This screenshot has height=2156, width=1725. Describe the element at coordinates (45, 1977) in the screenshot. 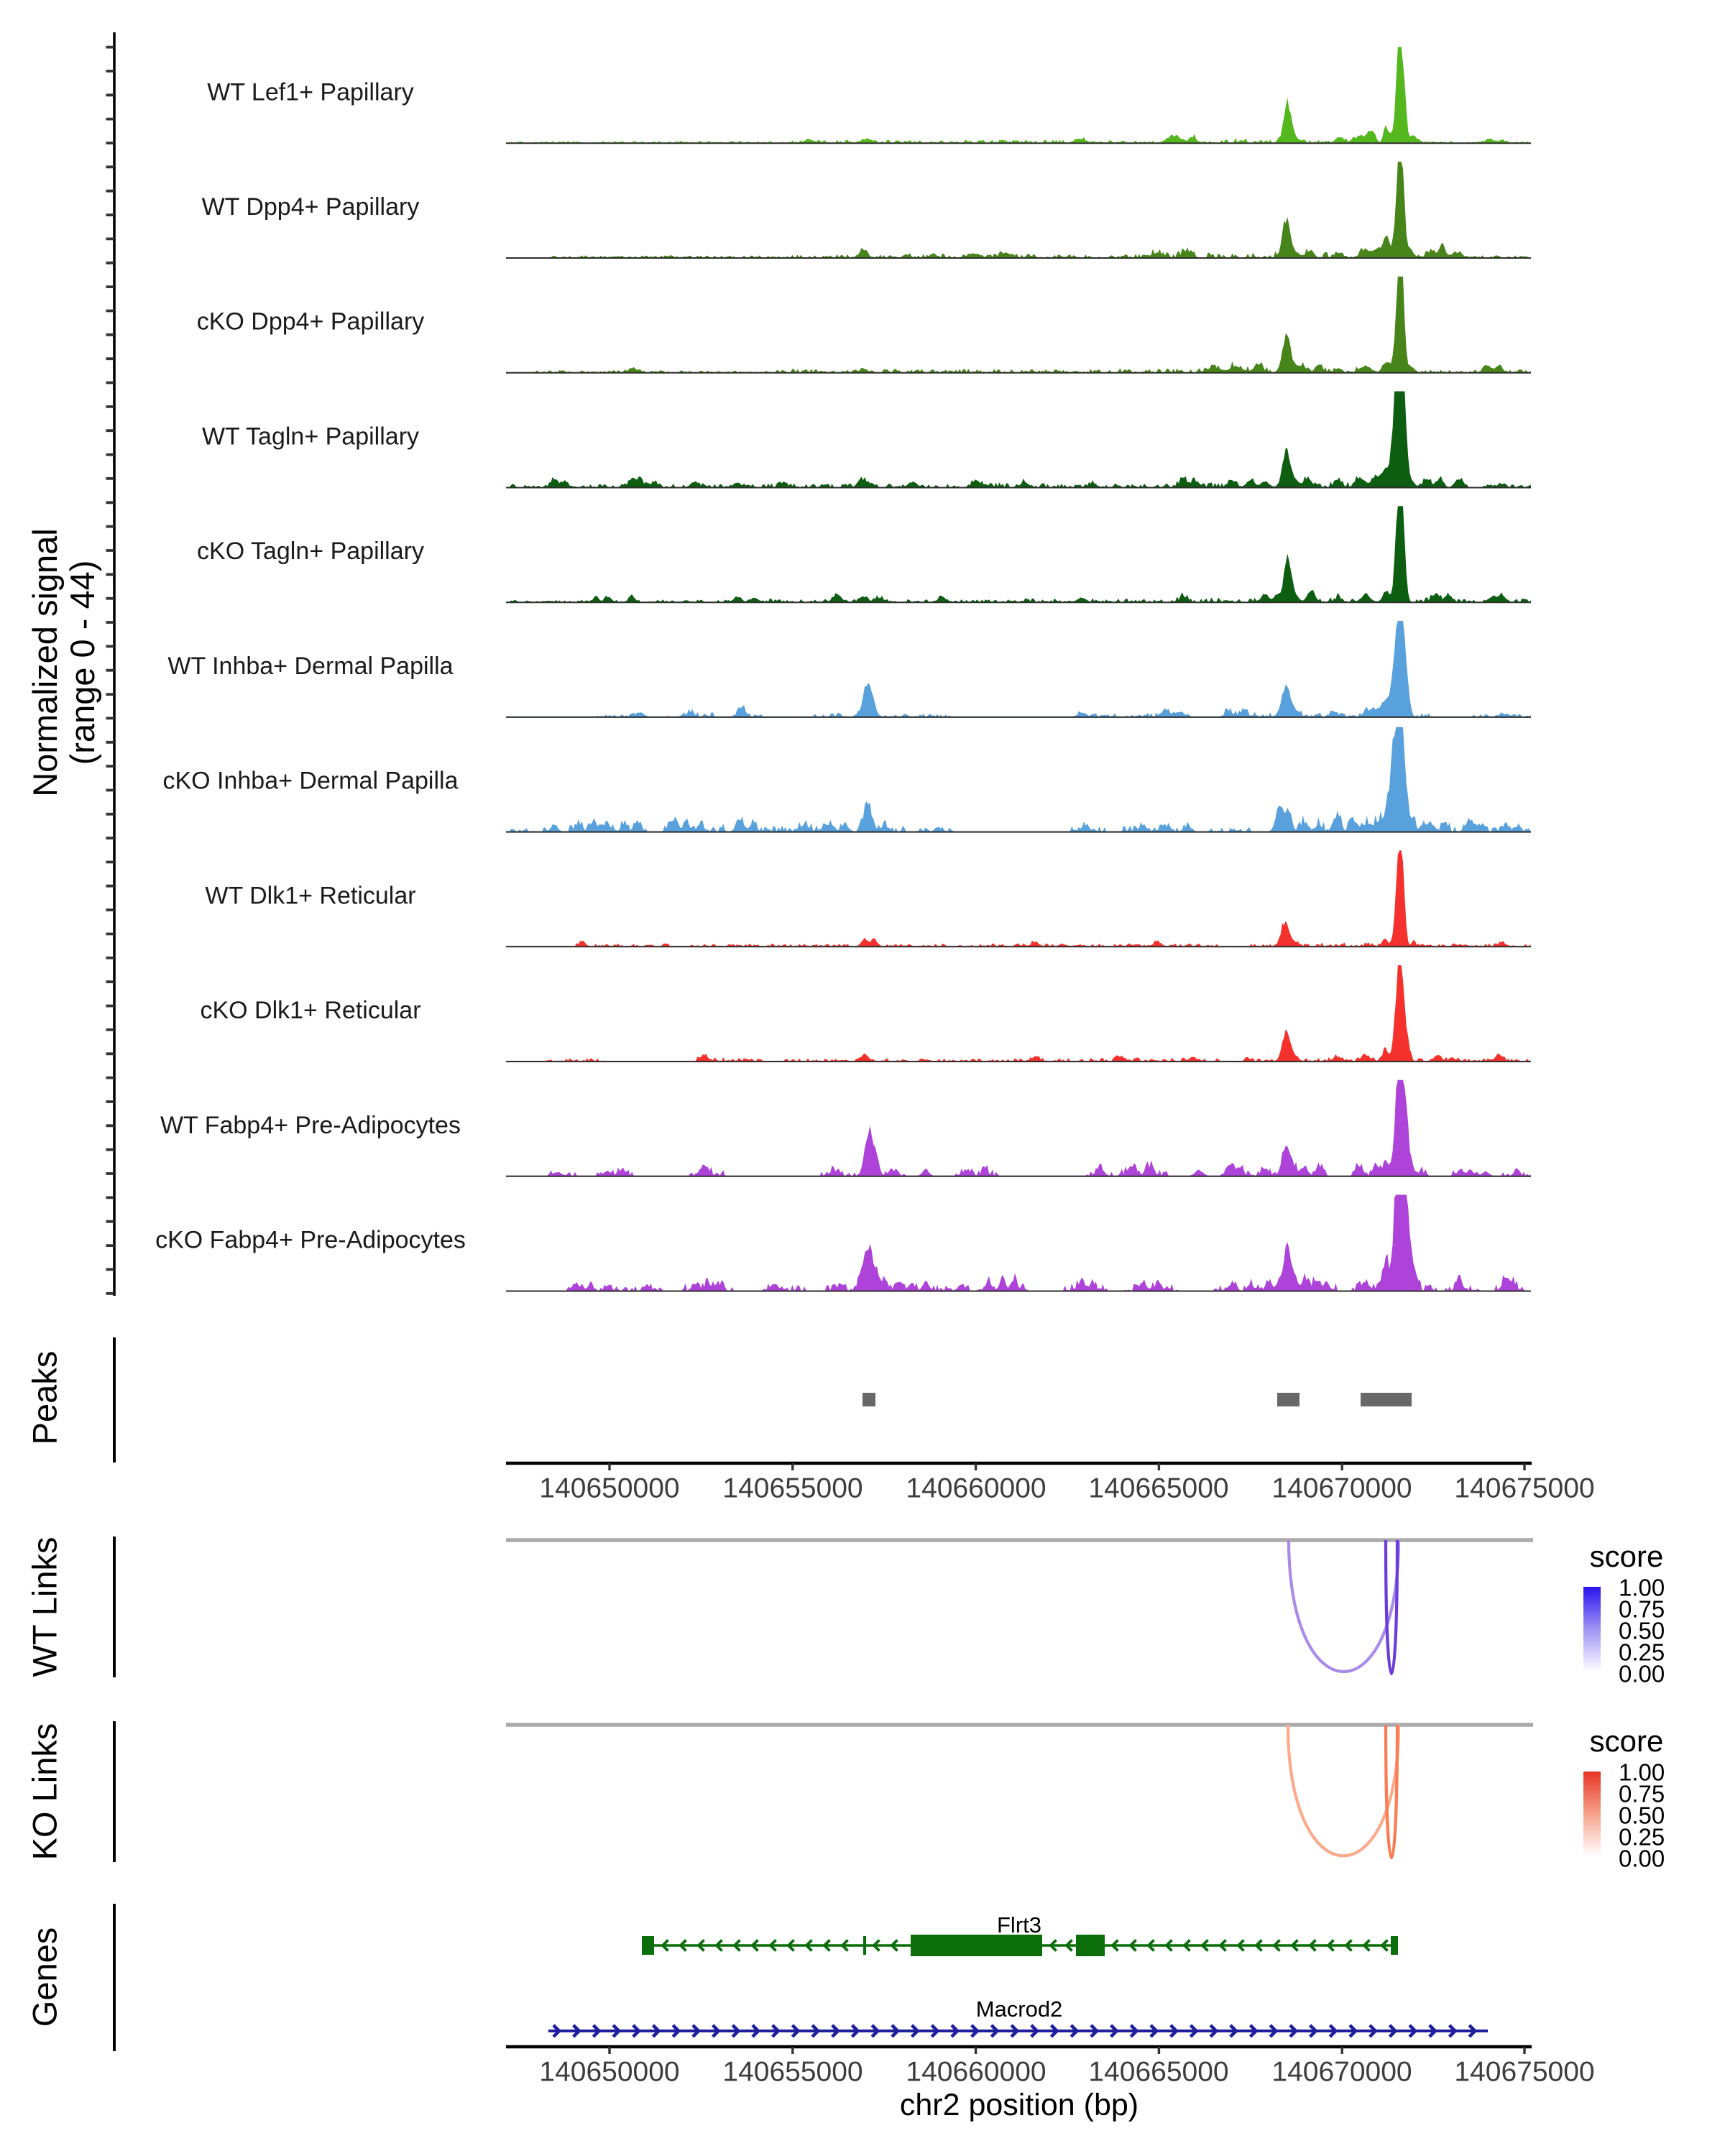

I see `svg-text: Genes` at that location.